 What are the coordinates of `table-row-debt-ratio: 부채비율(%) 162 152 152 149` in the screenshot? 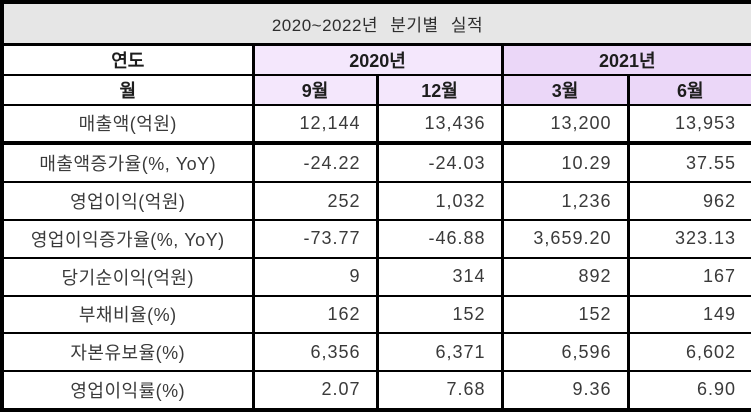 It's located at (375, 314).